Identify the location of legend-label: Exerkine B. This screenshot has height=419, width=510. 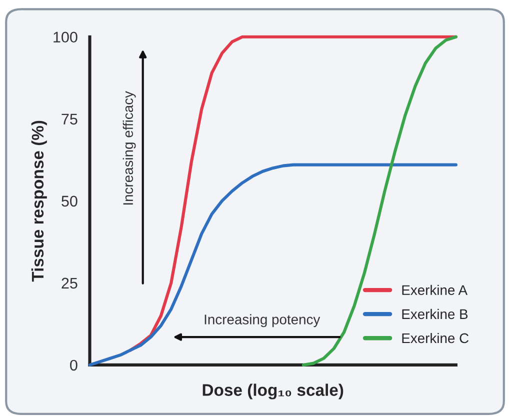
(435, 314).